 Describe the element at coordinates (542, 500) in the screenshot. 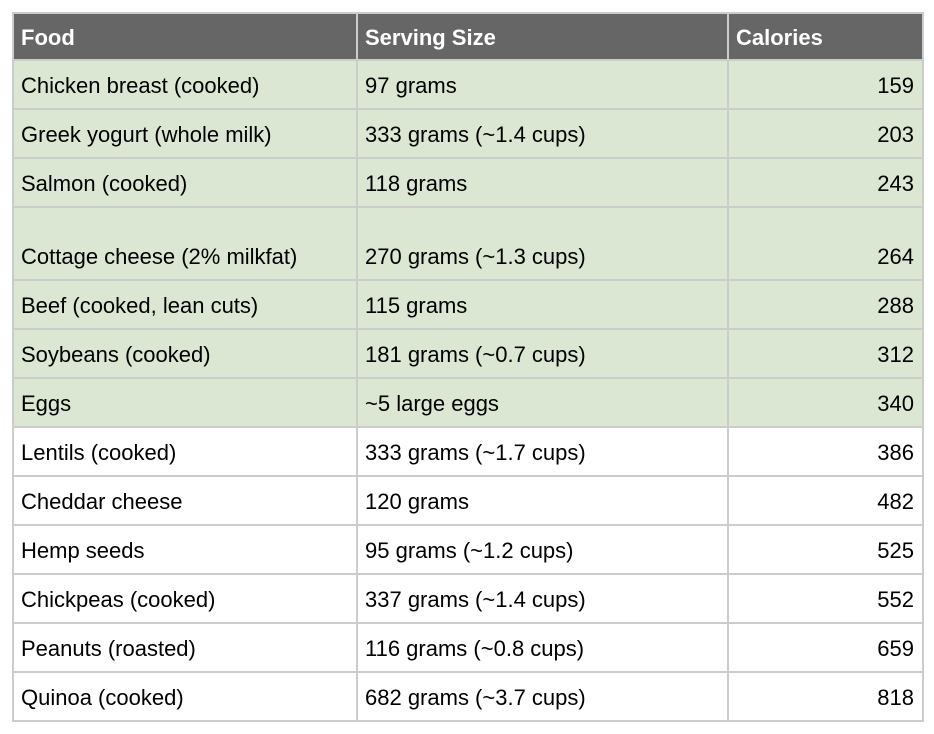

I see `serving-cell: 120 grams` at that location.